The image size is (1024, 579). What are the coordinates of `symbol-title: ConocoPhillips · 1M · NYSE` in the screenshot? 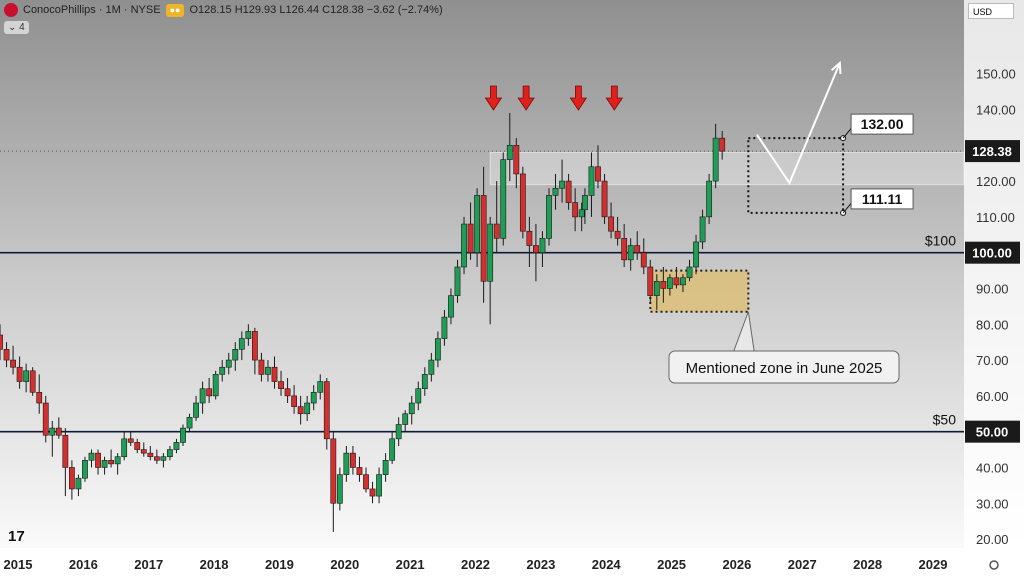 It's located at (92, 10).